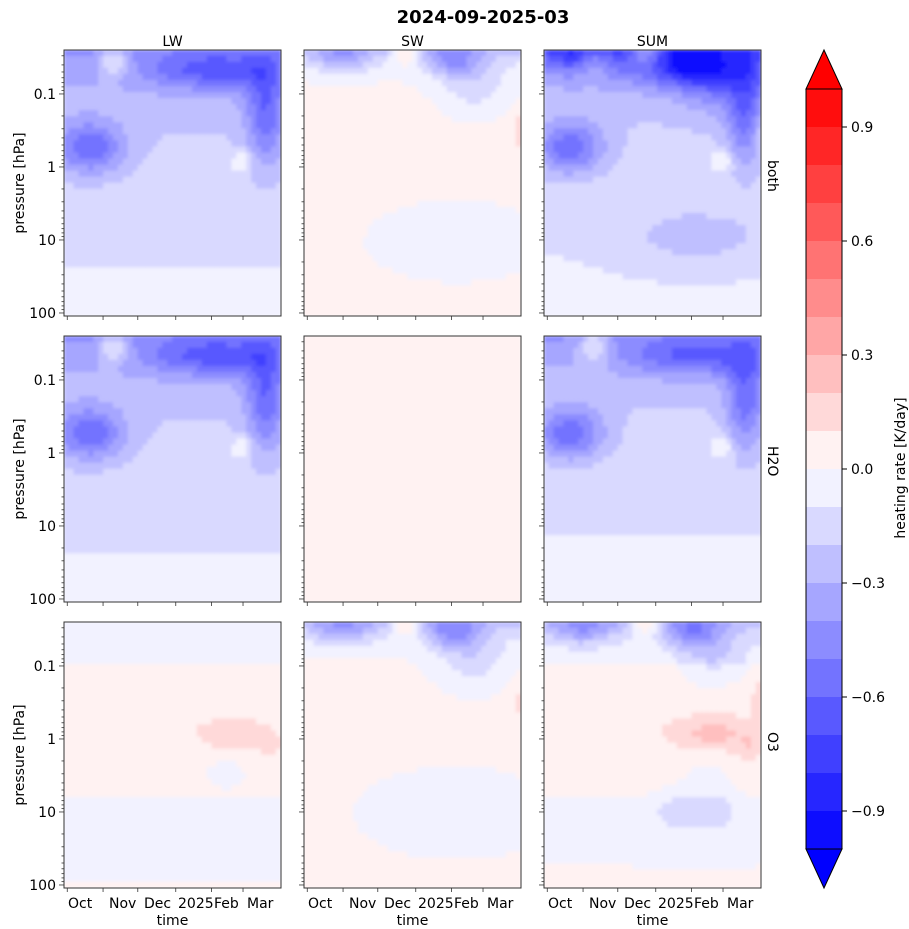 The height and width of the screenshot is (929, 909). What do you see at coordinates (772, 461) in the screenshot?
I see `row-label: H2O` at bounding box center [772, 461].